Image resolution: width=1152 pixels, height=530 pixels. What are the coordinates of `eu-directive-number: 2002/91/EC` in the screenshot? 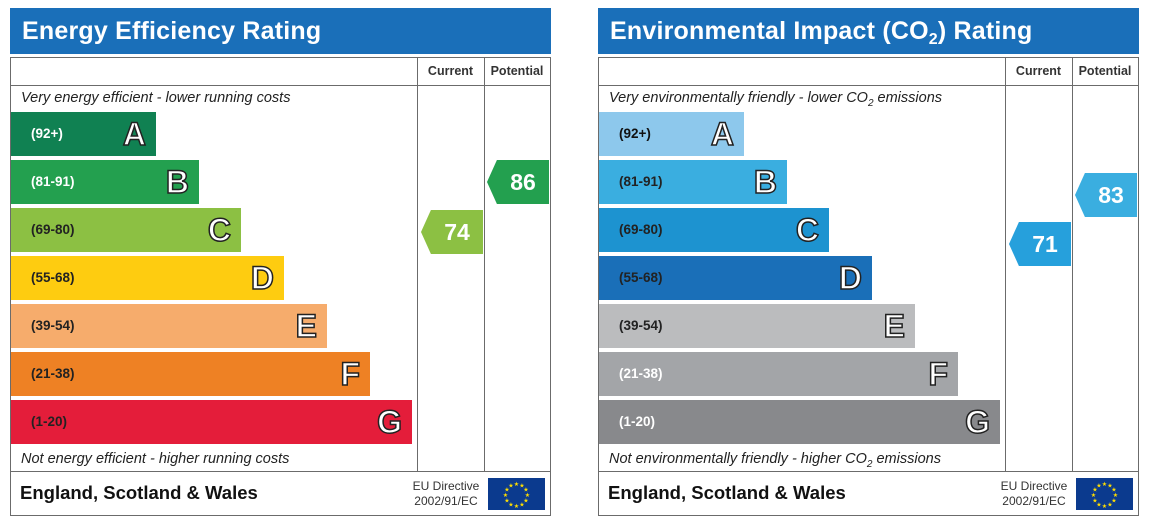 It's located at (1034, 501).